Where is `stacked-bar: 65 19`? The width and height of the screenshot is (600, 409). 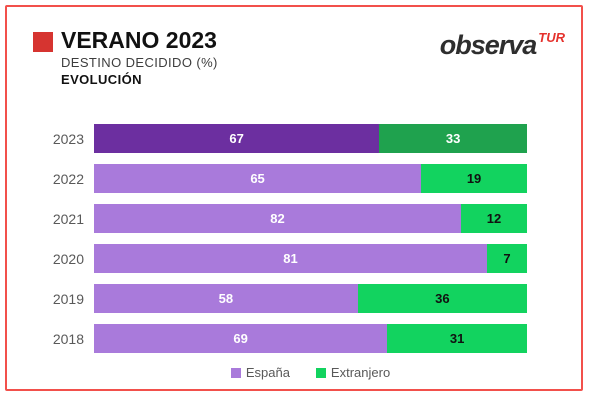
stacked-bar: 65 19 is located at coordinates (310, 178).